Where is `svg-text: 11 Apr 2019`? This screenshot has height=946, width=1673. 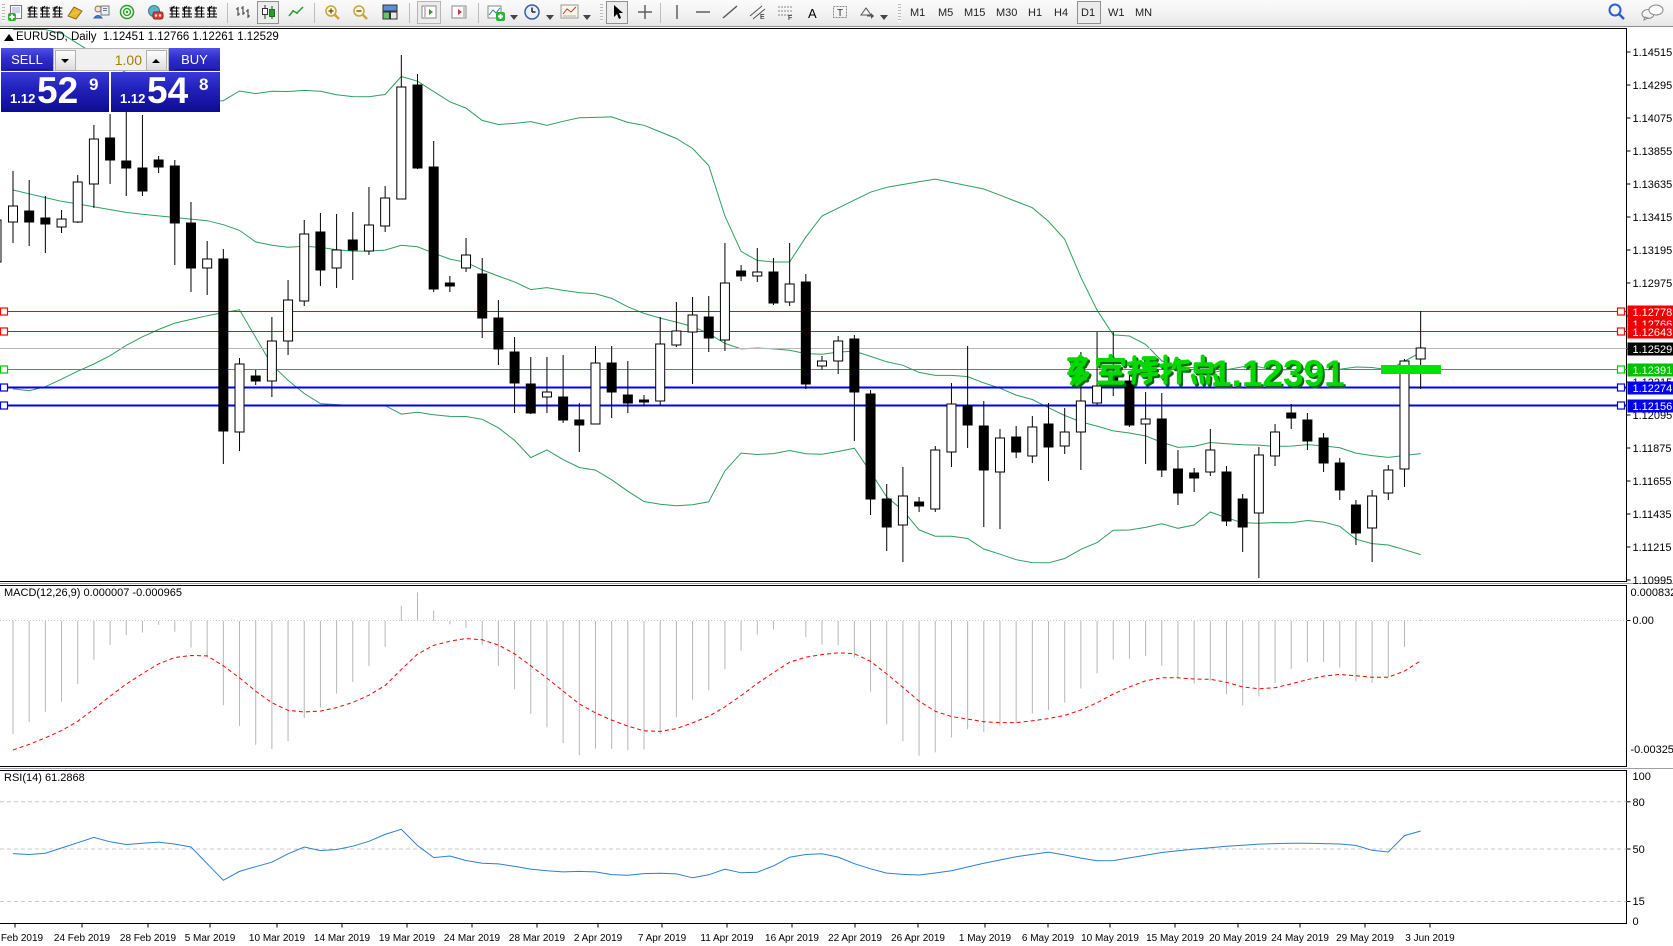 svg-text: 11 Apr 2019 is located at coordinates (727, 938).